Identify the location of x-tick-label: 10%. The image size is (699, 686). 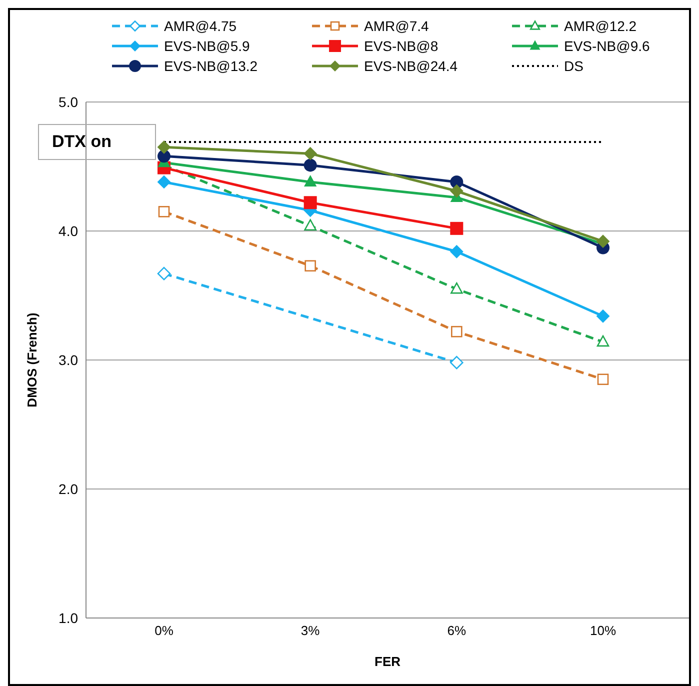
(603, 630).